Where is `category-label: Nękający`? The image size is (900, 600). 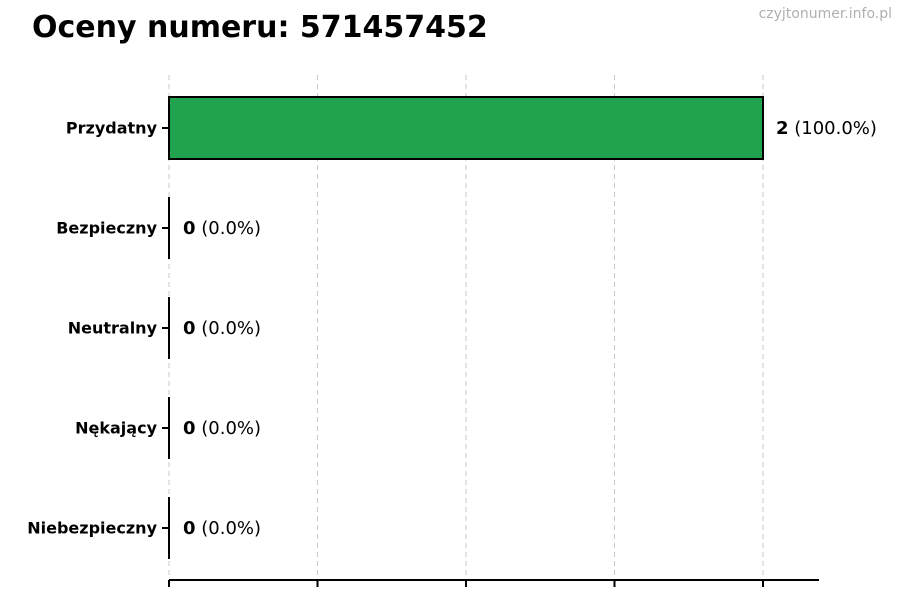
category-label: Nękający is located at coordinates (116, 428).